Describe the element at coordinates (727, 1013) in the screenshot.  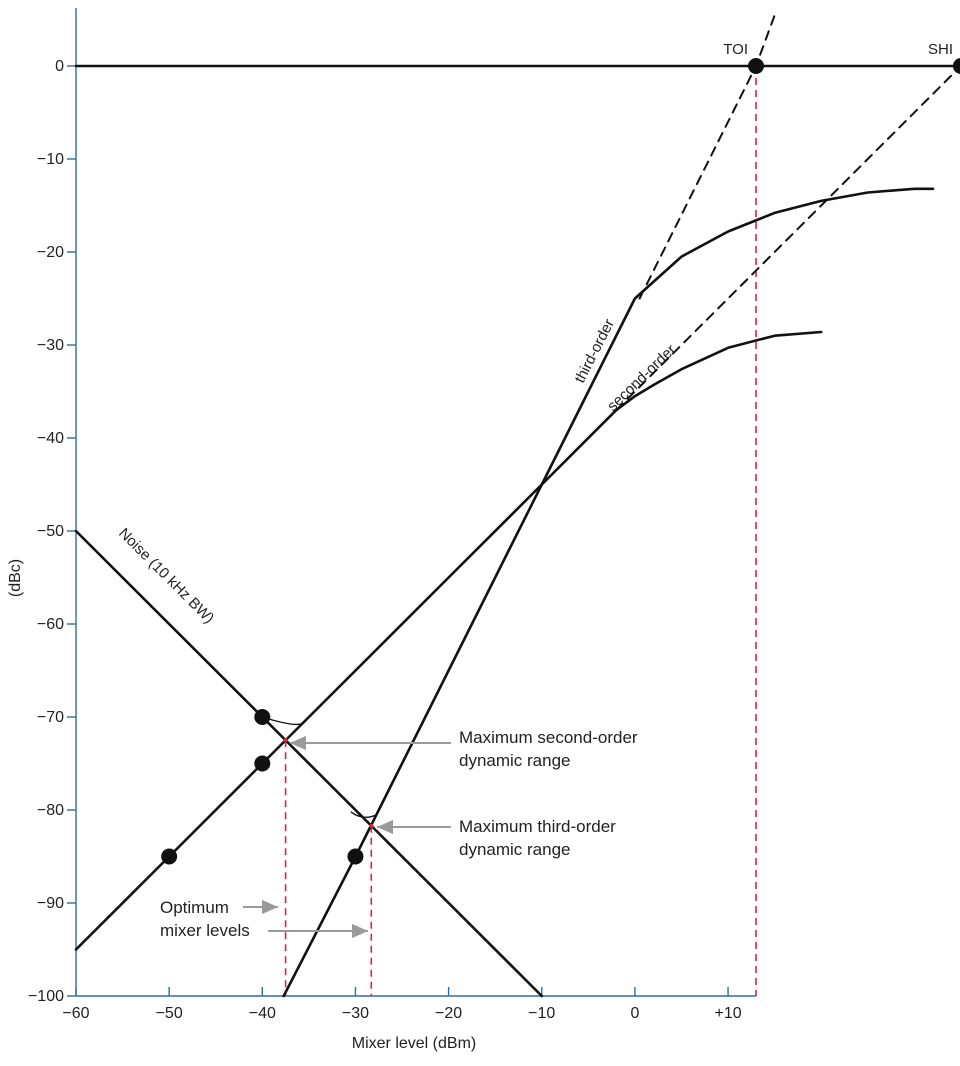
I see `x-tick-label: +10` at that location.